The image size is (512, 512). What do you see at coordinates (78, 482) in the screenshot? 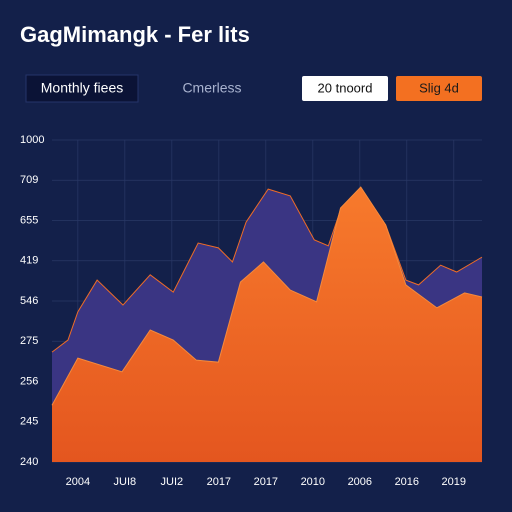
I see `x-tick-label: 2004` at bounding box center [78, 482].